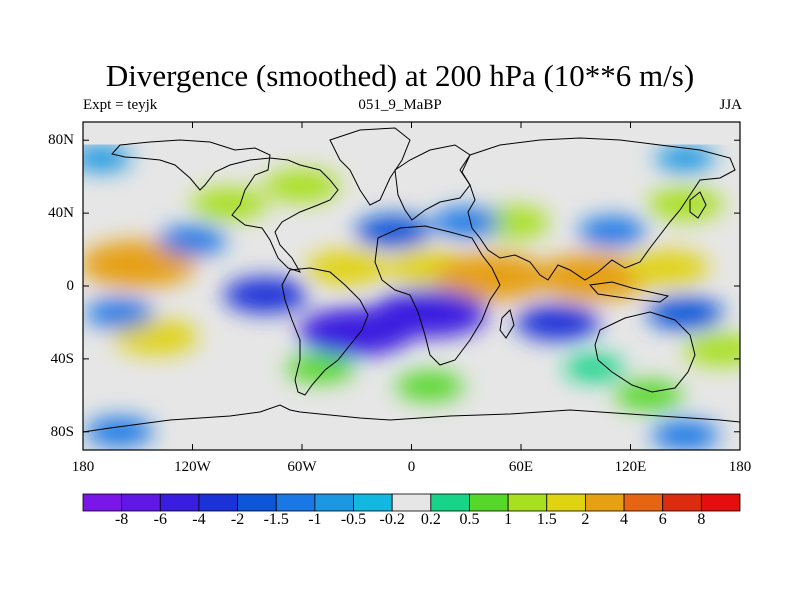 This screenshot has height=600, width=800. Describe the element at coordinates (160, 519) in the screenshot. I see `colorbar-label-1: -6` at that location.